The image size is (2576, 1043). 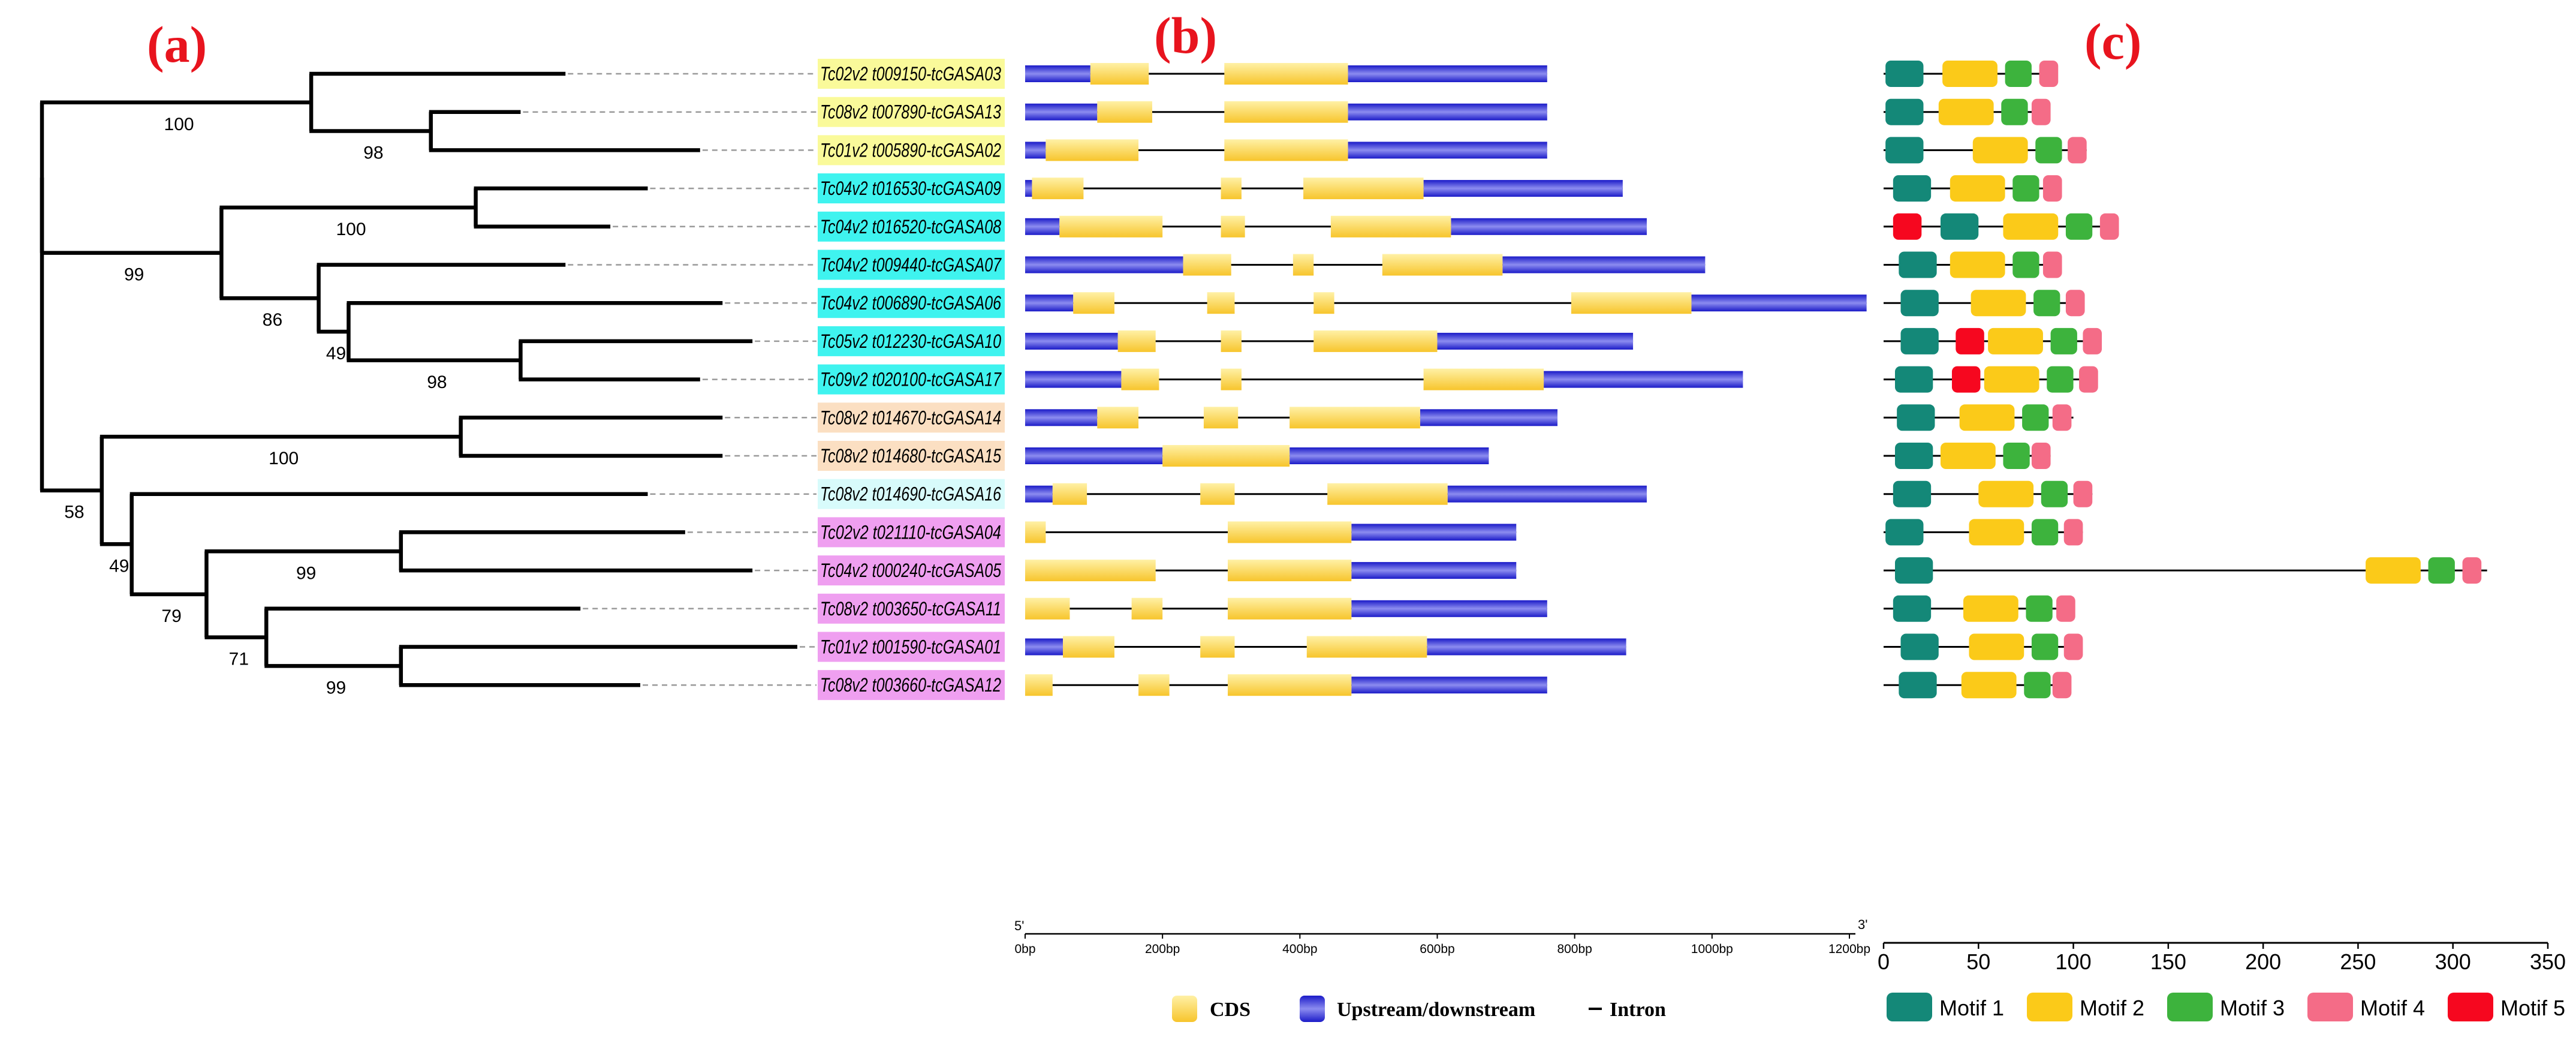 I want to click on five-prime-label: 5', so click(x=1019, y=926).